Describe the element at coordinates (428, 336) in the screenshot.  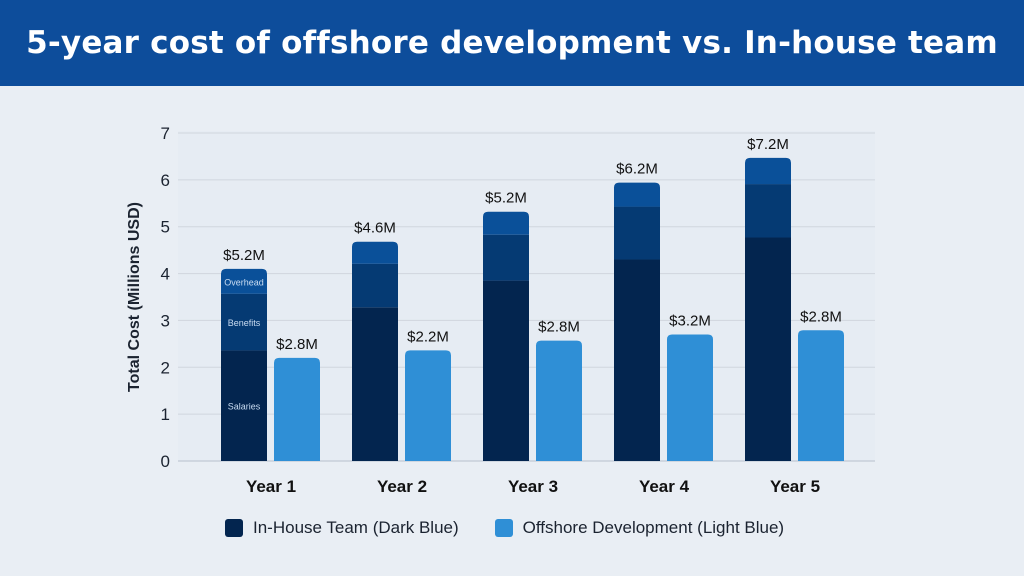
I see `data-label-offshore: $2.2M` at that location.